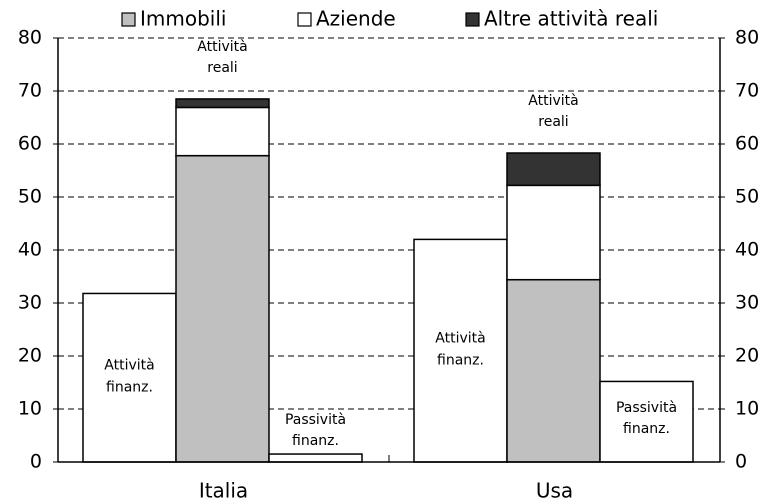 The height and width of the screenshot is (502, 765). What do you see at coordinates (30, 197) in the screenshot?
I see `y-tick-label: 50` at bounding box center [30, 197].